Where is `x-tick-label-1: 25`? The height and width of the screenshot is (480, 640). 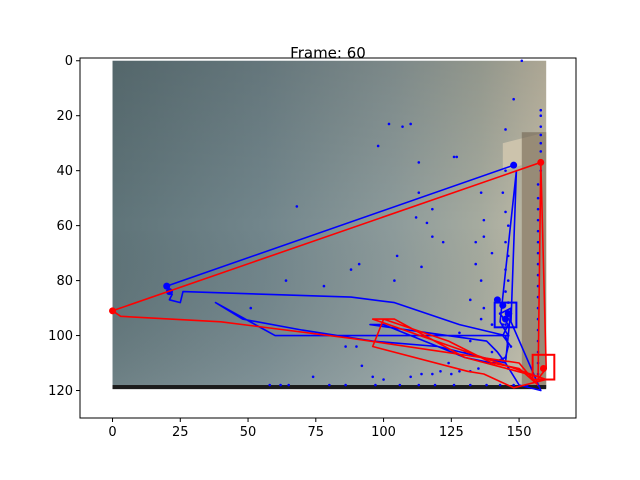 x-tick-label-1: 25 is located at coordinates (180, 432).